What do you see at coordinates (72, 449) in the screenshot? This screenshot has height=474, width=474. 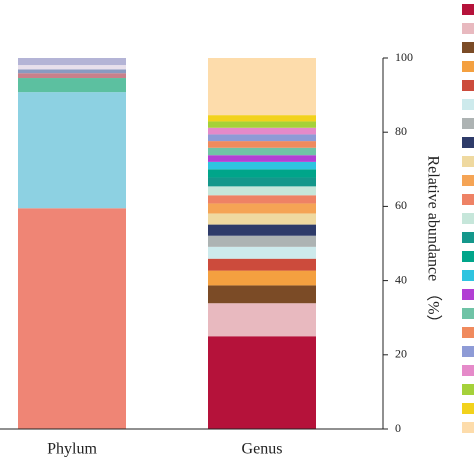 I see `x-tick-label: Phylum` at bounding box center [72, 449].